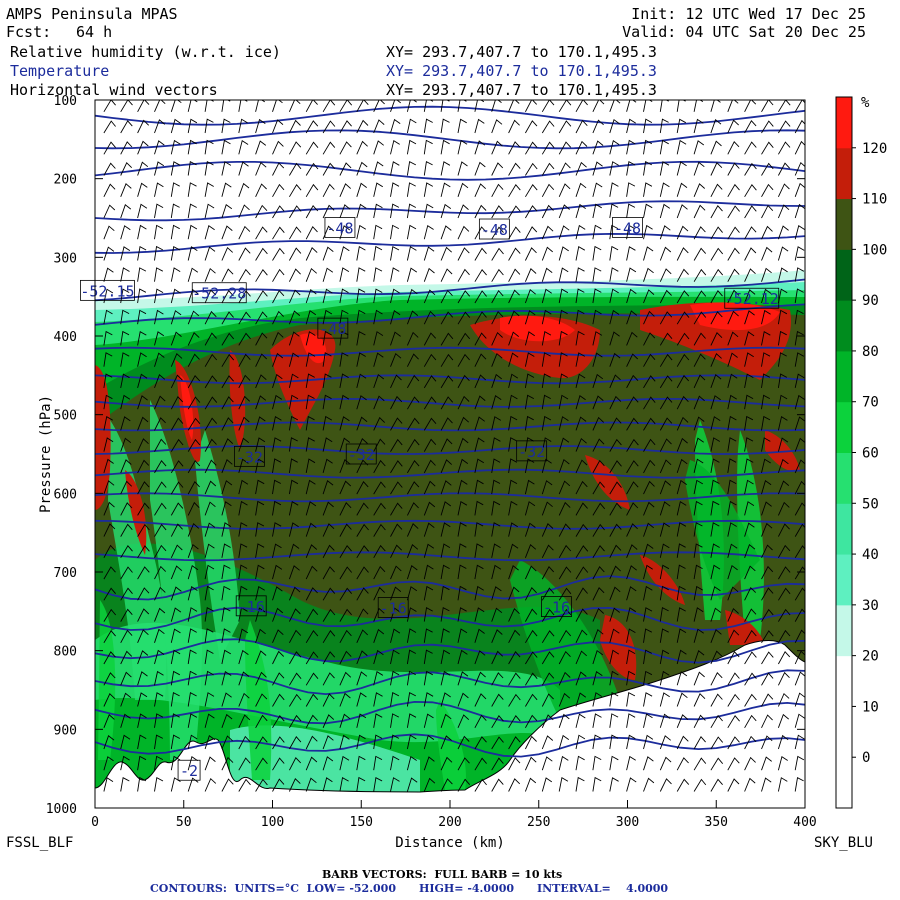  I want to click on y-tick-label: 600, so click(65, 494).